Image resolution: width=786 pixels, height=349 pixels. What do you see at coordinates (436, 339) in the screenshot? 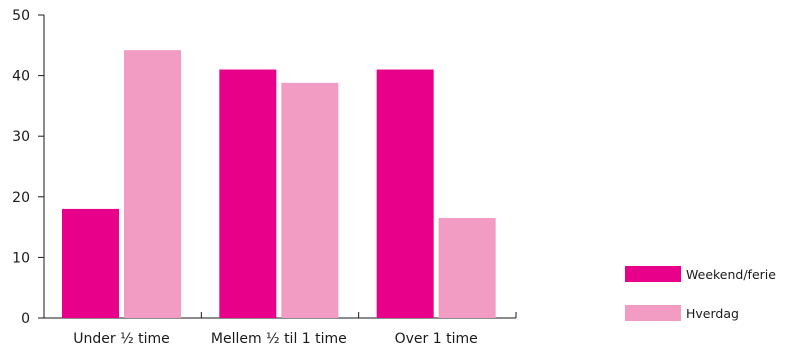
I see `x-tick-label: Over 1 time` at bounding box center [436, 339].